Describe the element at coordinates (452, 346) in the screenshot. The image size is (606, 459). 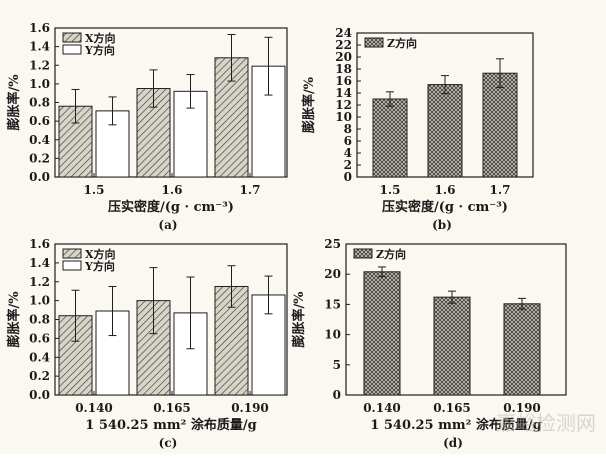
I see `bar-d-s0-c1` at that location.